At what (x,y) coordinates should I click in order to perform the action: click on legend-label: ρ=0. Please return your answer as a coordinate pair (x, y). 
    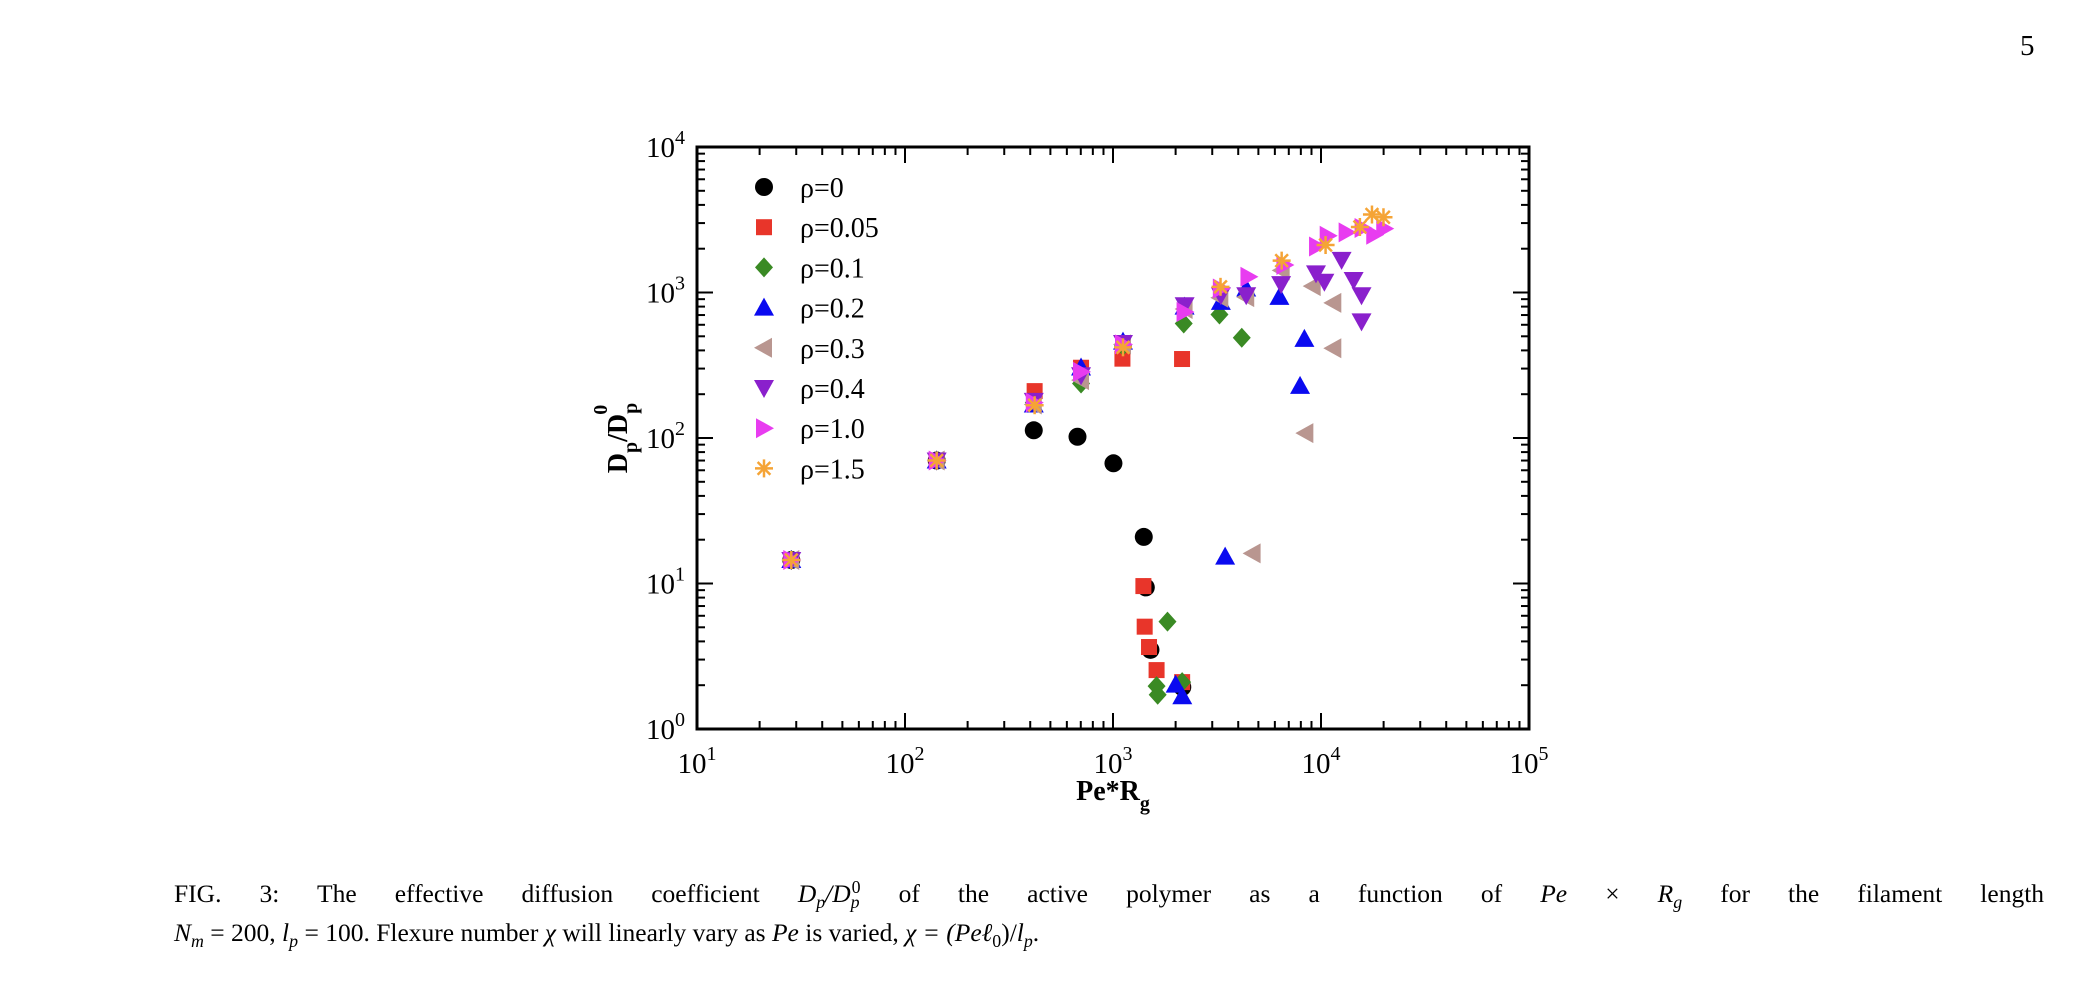
    Looking at the image, I should click on (822, 188).